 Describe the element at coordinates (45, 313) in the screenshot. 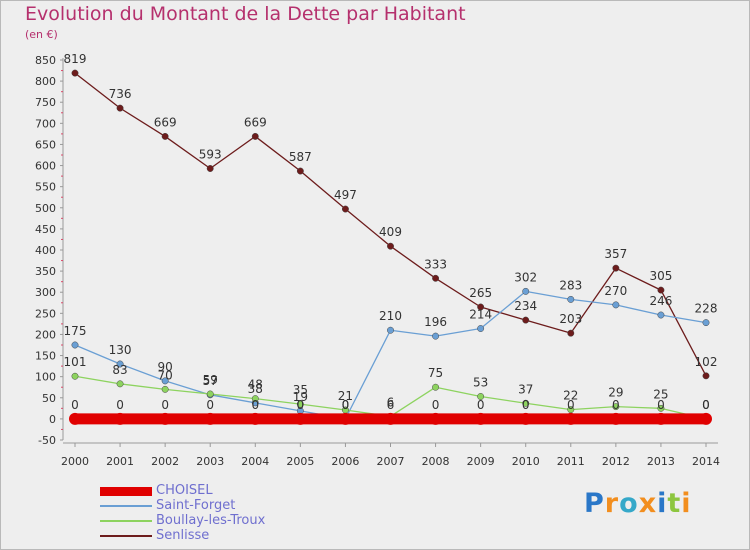

I see `y-tick-label: 250` at that location.